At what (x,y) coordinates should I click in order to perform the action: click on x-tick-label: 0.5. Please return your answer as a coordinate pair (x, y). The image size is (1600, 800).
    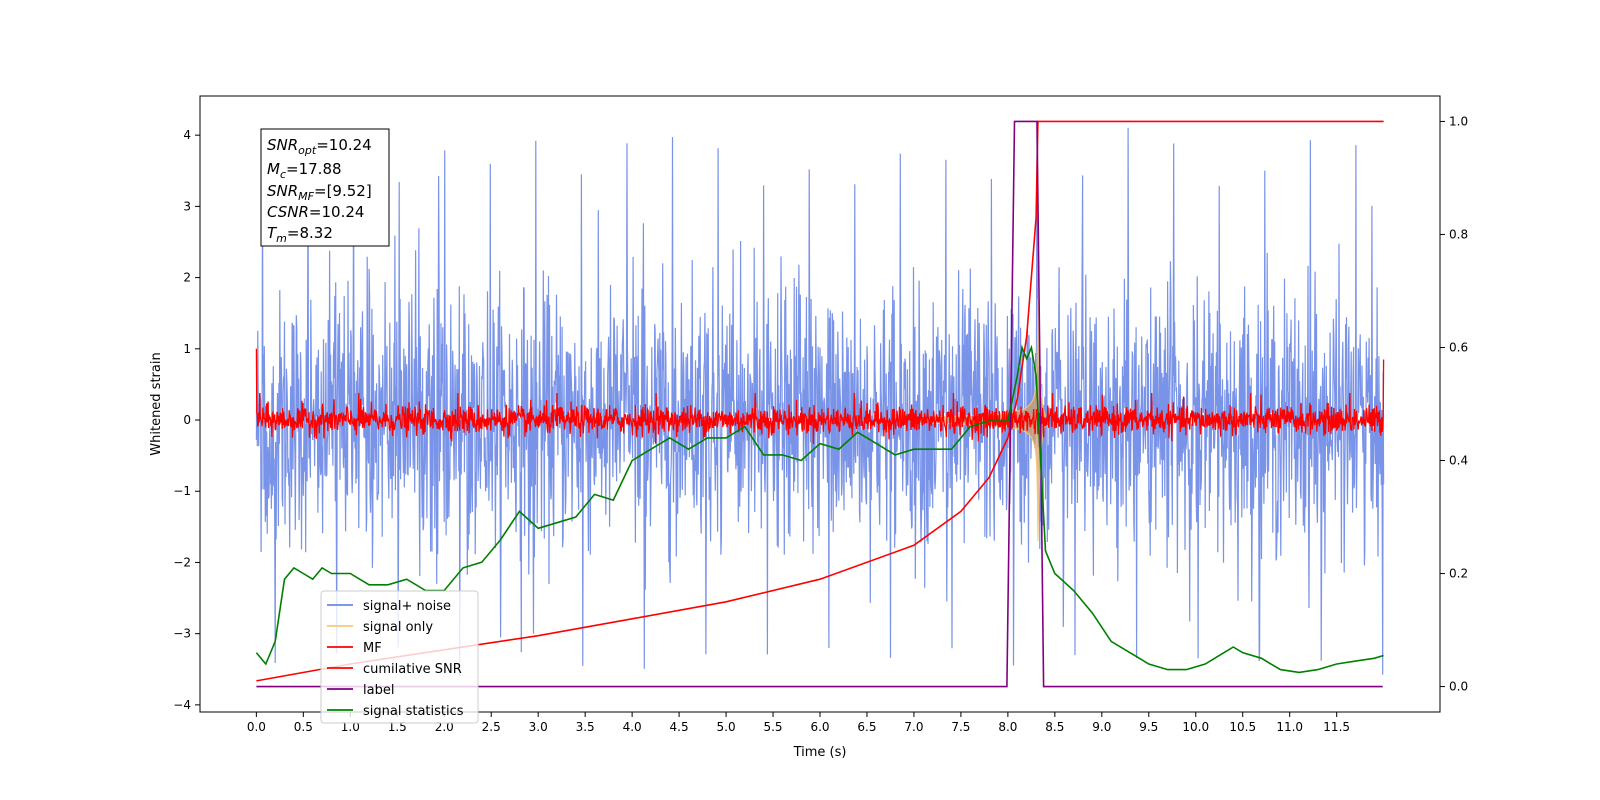
    Looking at the image, I should click on (303, 727).